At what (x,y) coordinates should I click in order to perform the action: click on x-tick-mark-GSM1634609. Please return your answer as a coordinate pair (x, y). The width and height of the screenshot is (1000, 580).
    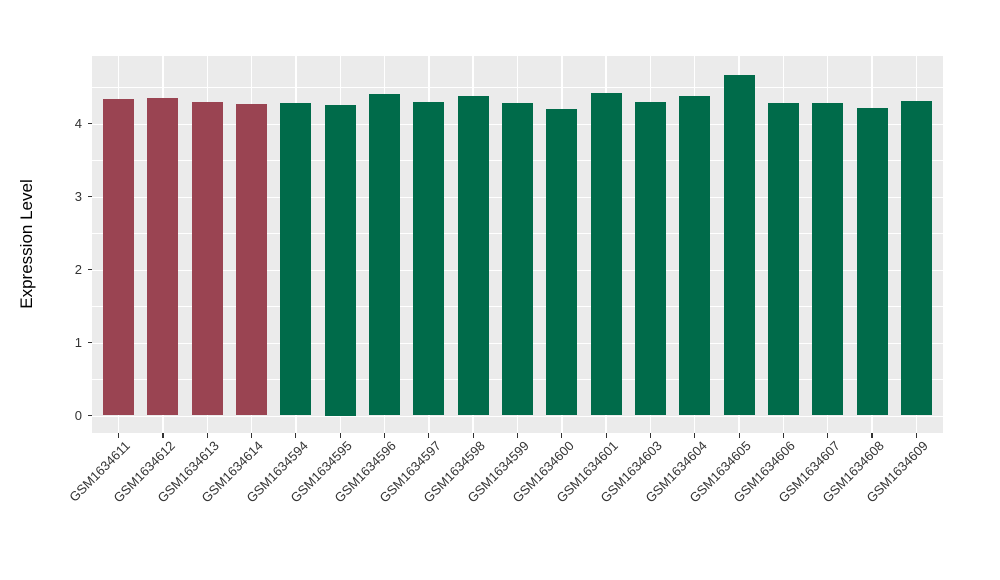
    Looking at the image, I should click on (916, 435).